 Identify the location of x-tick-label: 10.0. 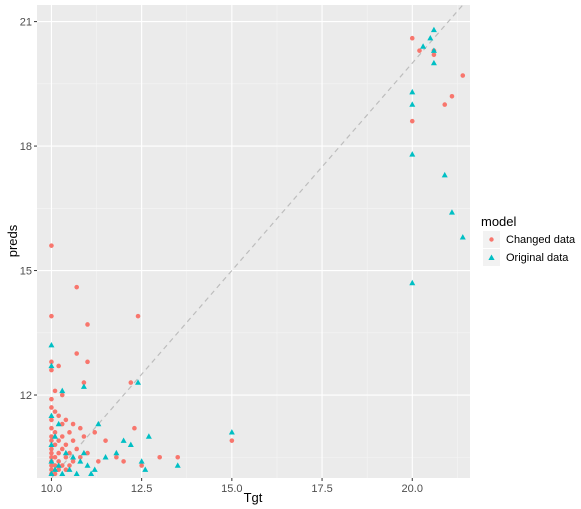
(51, 489).